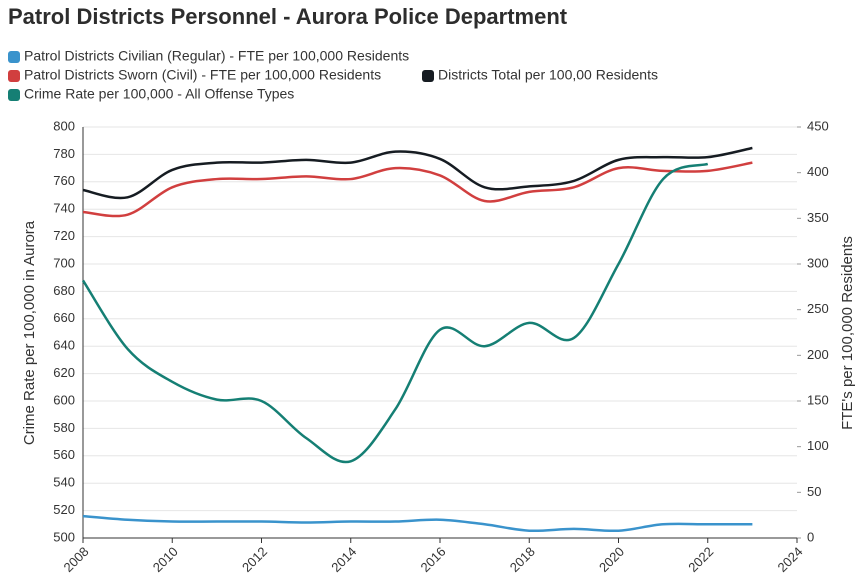  I want to click on y-tick-label: 800, so click(64, 125).